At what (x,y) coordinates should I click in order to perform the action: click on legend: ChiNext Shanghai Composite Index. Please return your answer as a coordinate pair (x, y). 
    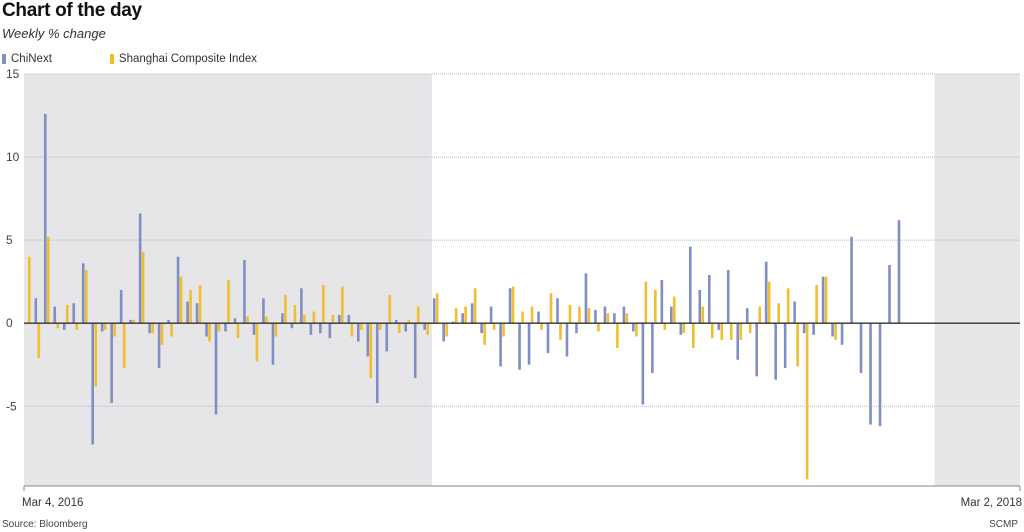
    Looking at the image, I should click on (158, 59).